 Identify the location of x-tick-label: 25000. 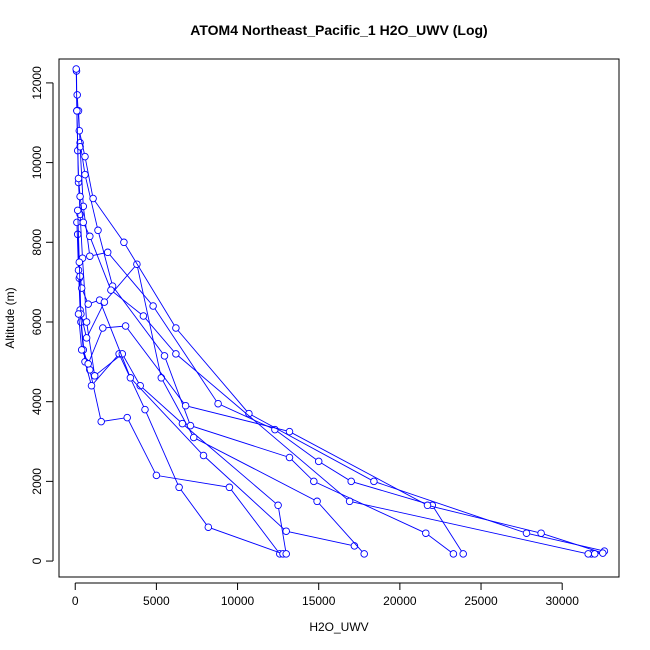
(481, 601).